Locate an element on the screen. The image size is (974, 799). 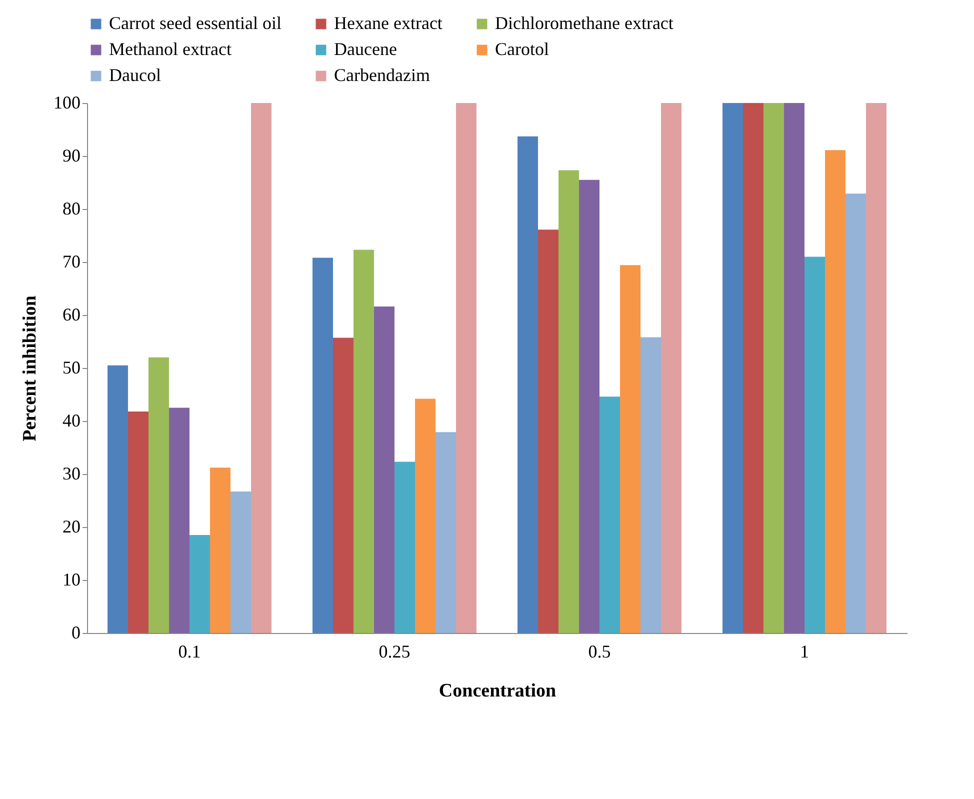
legend-label: Carrot seed essential oil is located at coordinates (195, 23).